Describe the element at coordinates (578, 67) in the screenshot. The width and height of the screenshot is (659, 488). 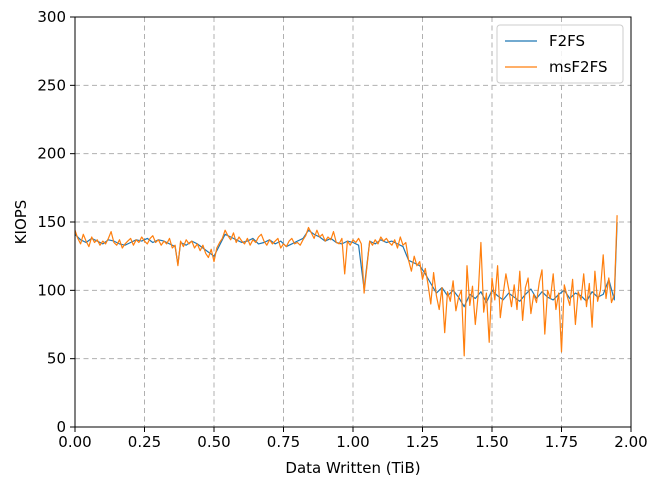
I see `legend-label-msf2fs: msF2FS` at that location.